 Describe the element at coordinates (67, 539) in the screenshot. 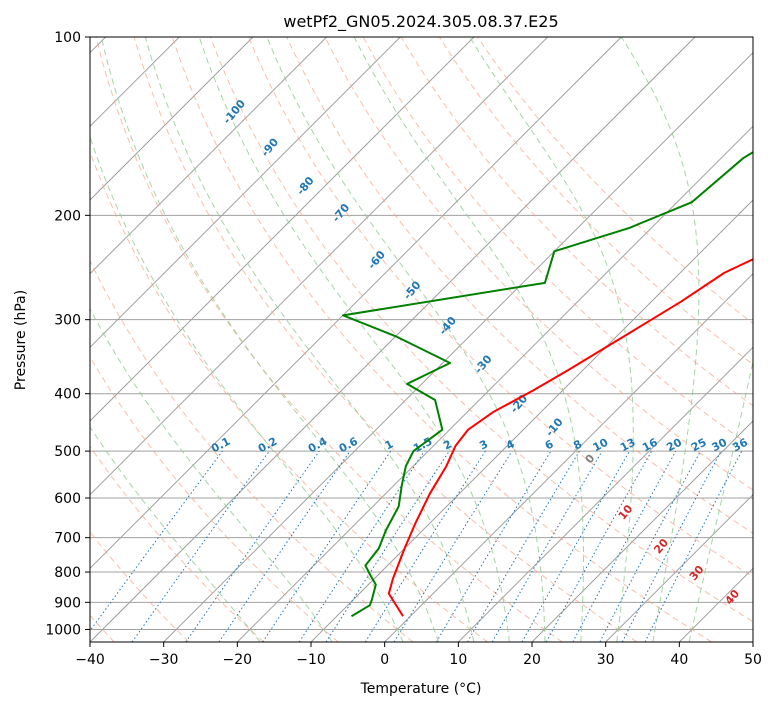

I see `y-tick-label: 700` at that location.